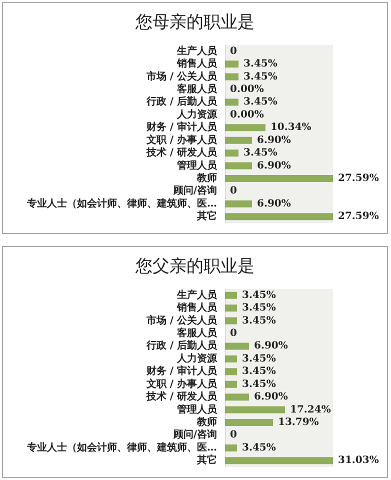 This screenshot has width=391, height=480. What do you see at coordinates (359, 460) in the screenshot?
I see `data-label: 31.03%` at bounding box center [359, 460].